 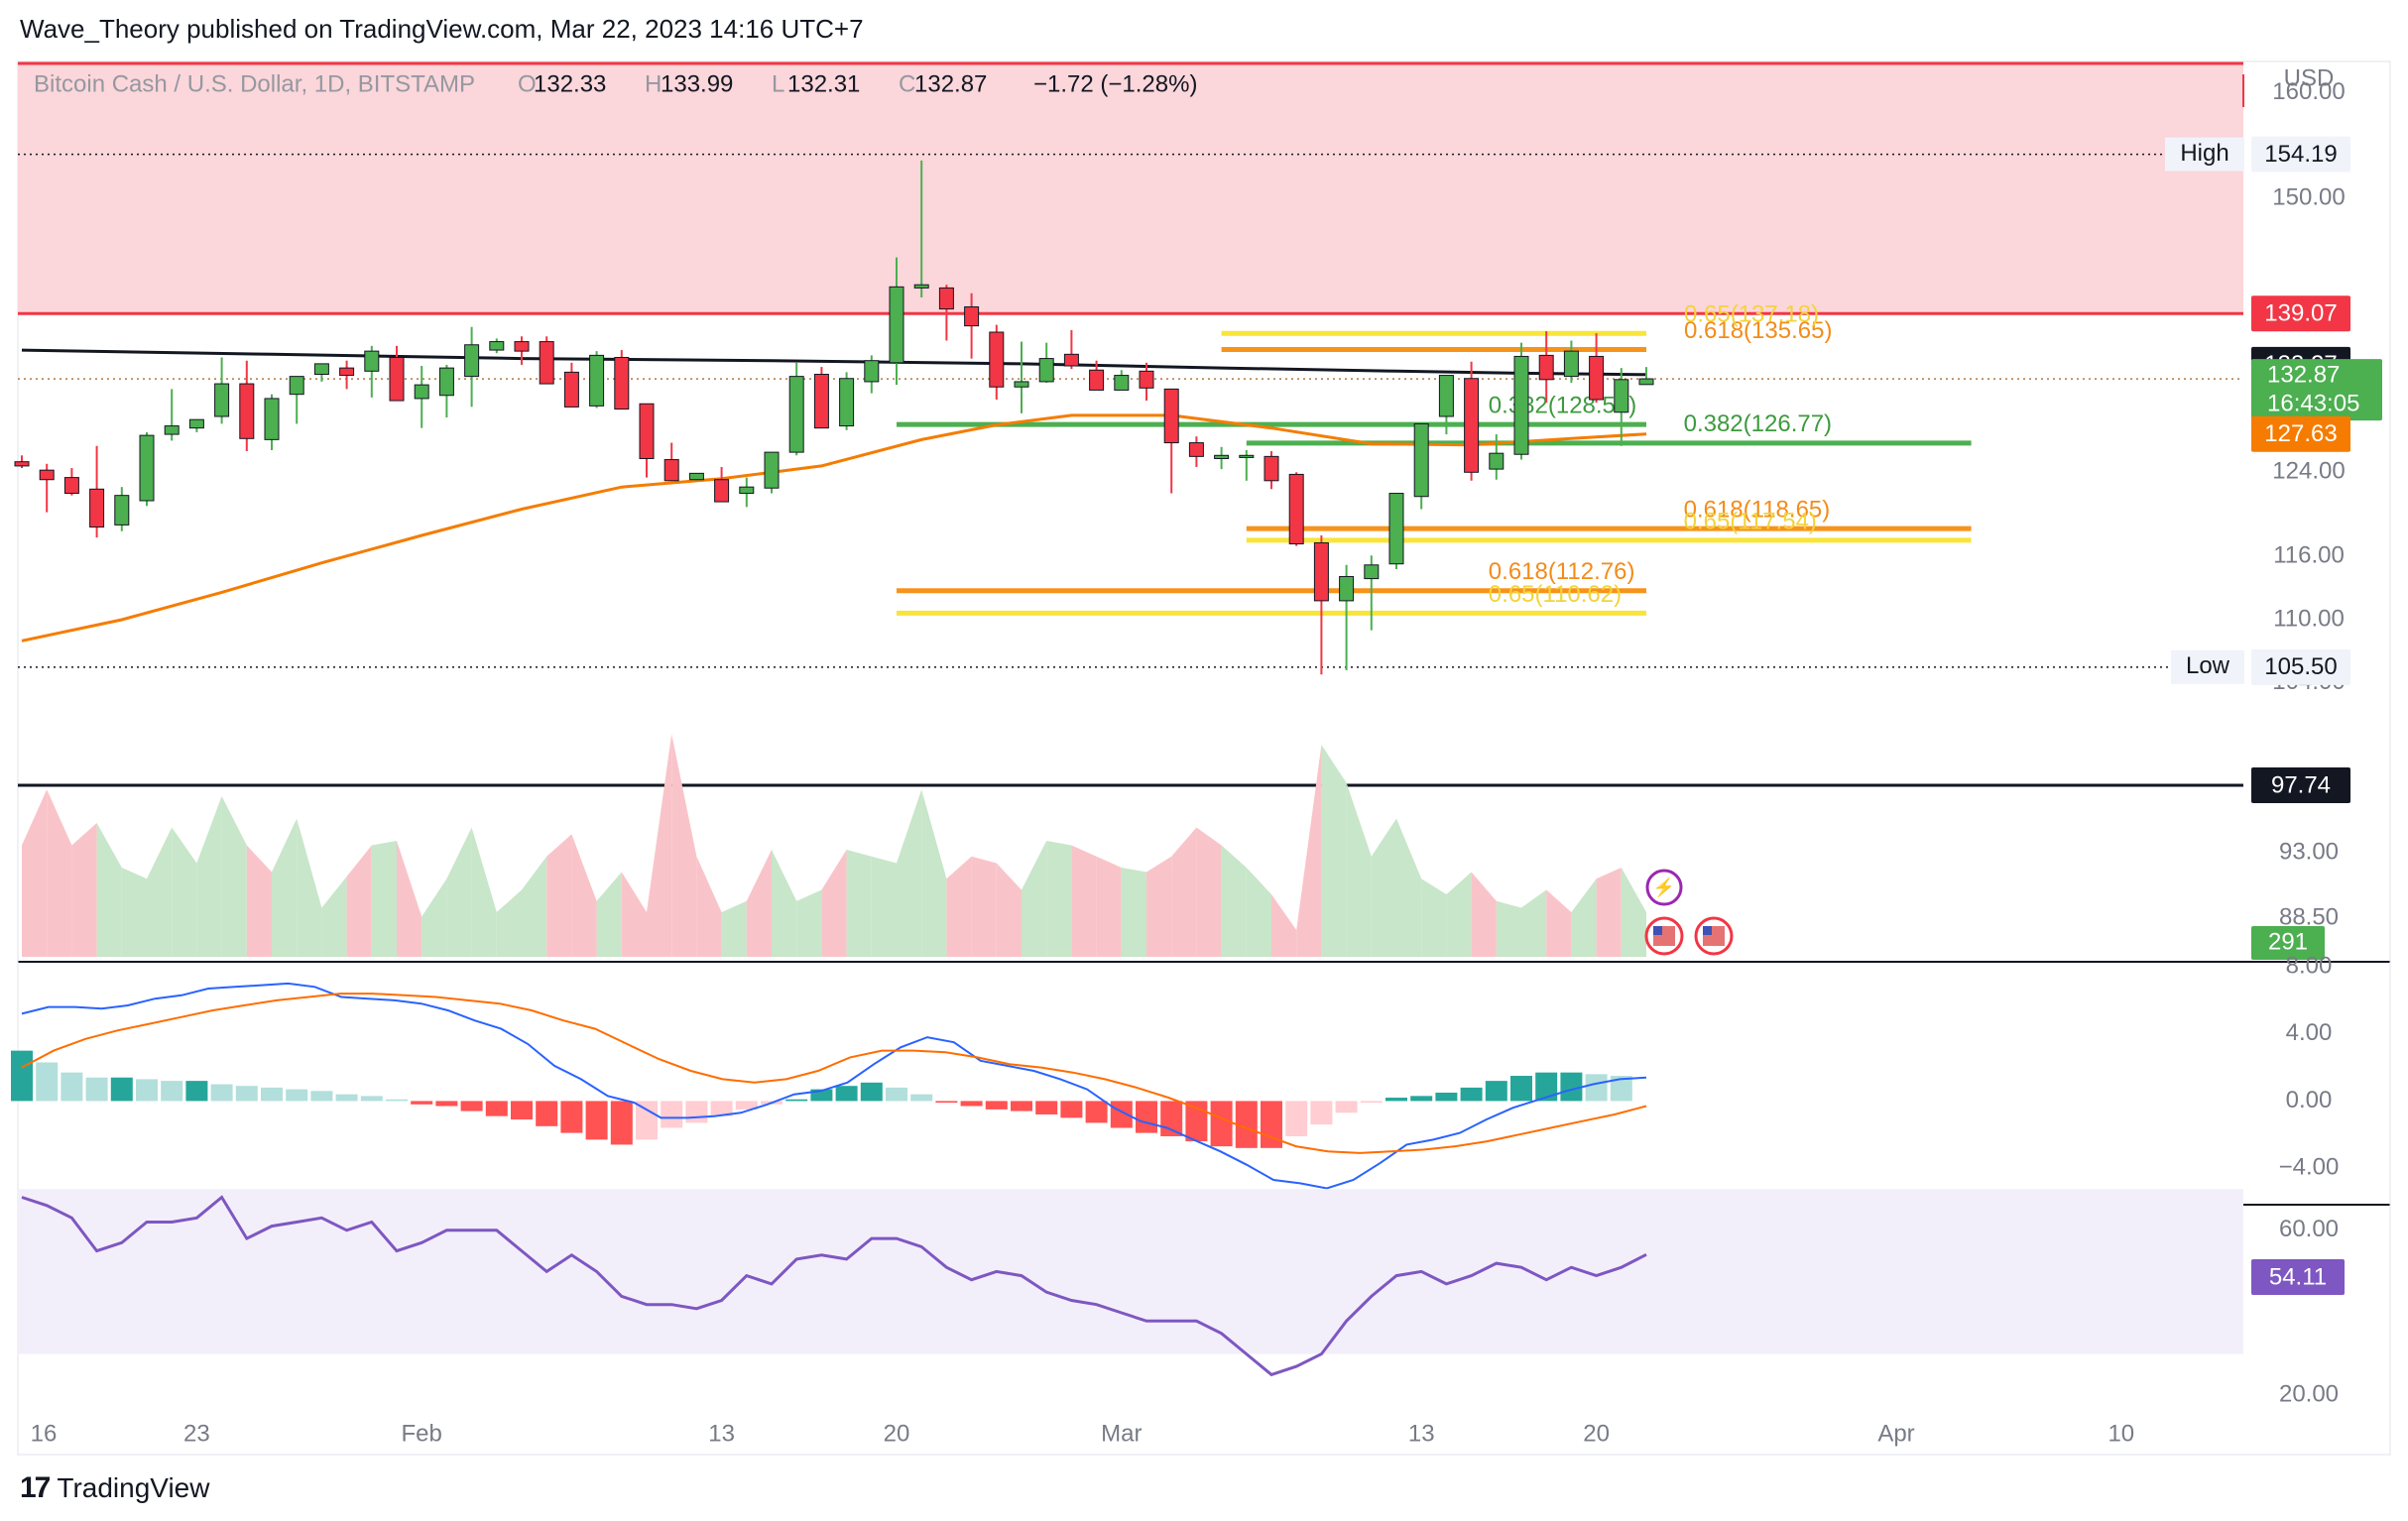 What do you see at coordinates (1758, 423) in the screenshot?
I see `fib-level-label: 0.382(126.77)` at bounding box center [1758, 423].